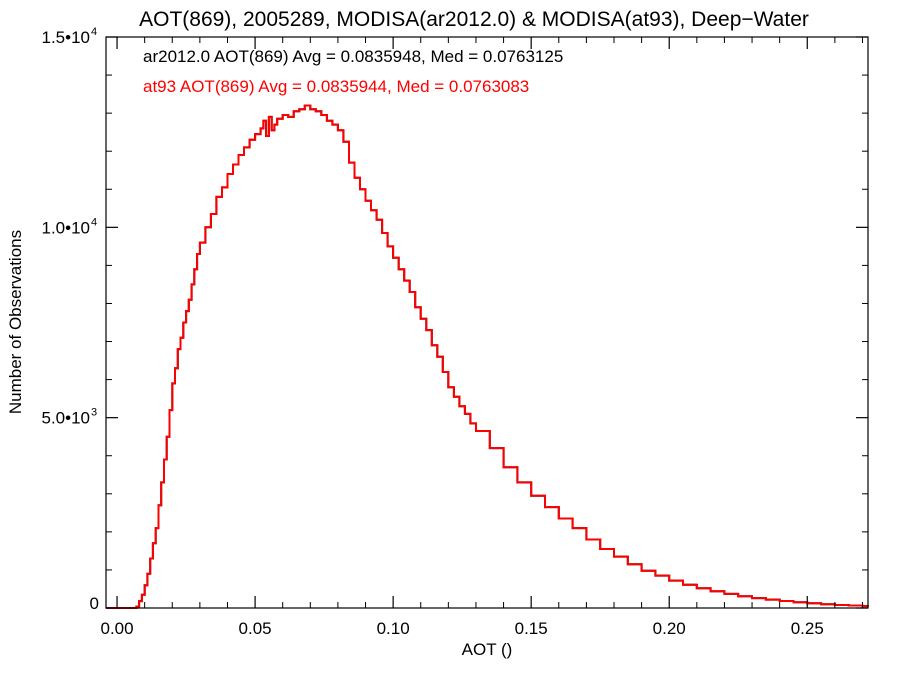 The image size is (900, 675). Describe the element at coordinates (531, 628) in the screenshot. I see `x-tick-label: 0.15` at that location.